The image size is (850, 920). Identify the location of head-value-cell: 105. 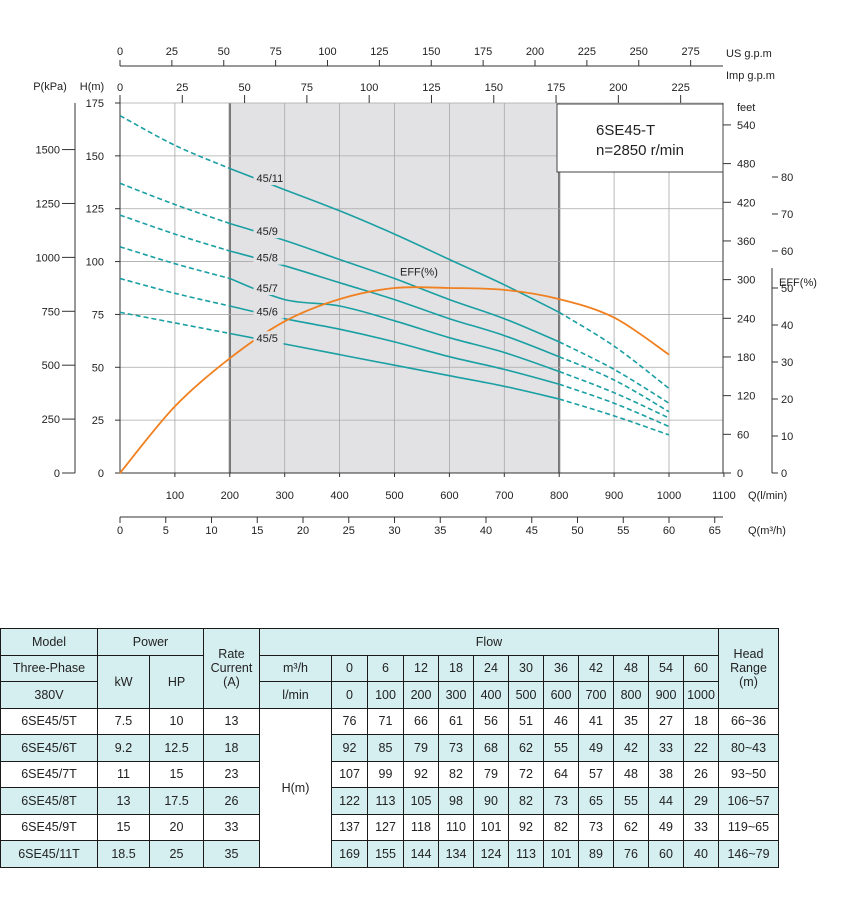
(421, 801).